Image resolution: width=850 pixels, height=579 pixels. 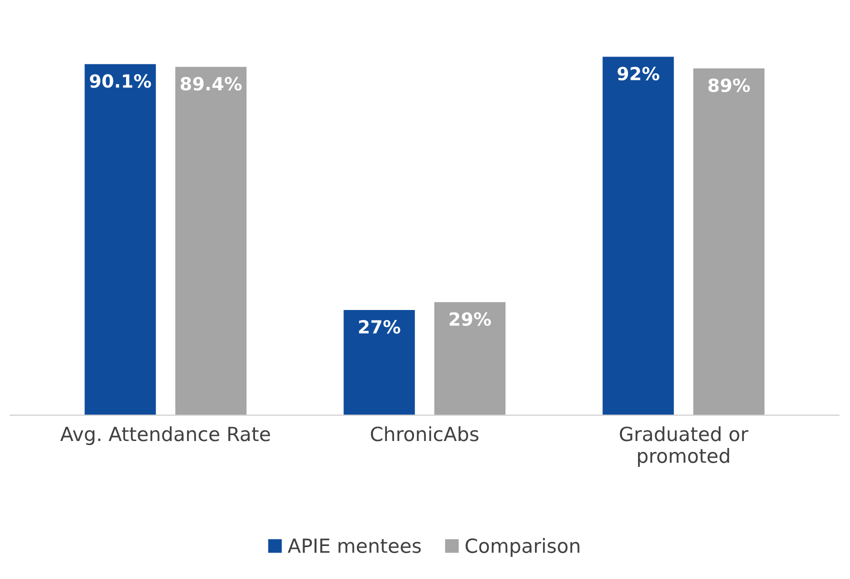 What do you see at coordinates (211, 83) in the screenshot?
I see `data-label: 89.4%` at bounding box center [211, 83].